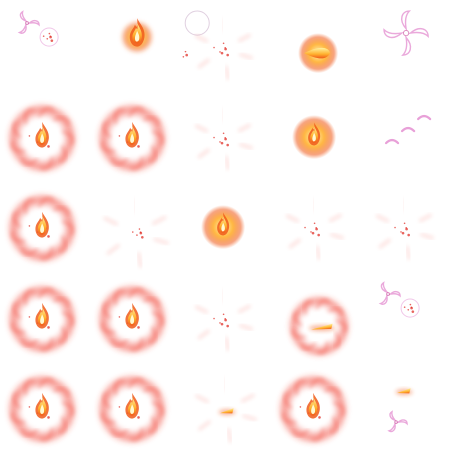 The width and height of the screenshot is (451, 451). What do you see at coordinates (407, 130) in the screenshot?
I see `swirl-fragments-icon` at bounding box center [407, 130].